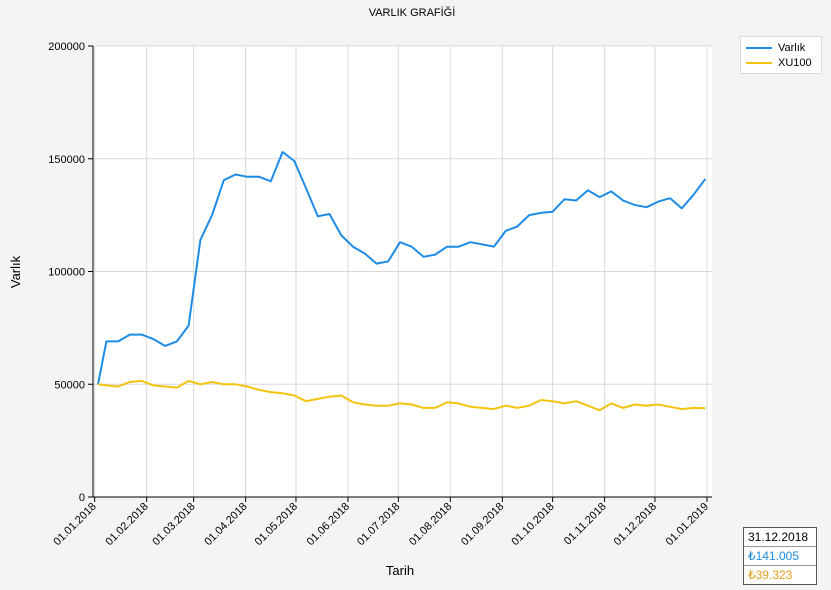  Describe the element at coordinates (532, 524) in the screenshot. I see `x-tick-label: 01.10.2018` at that location.